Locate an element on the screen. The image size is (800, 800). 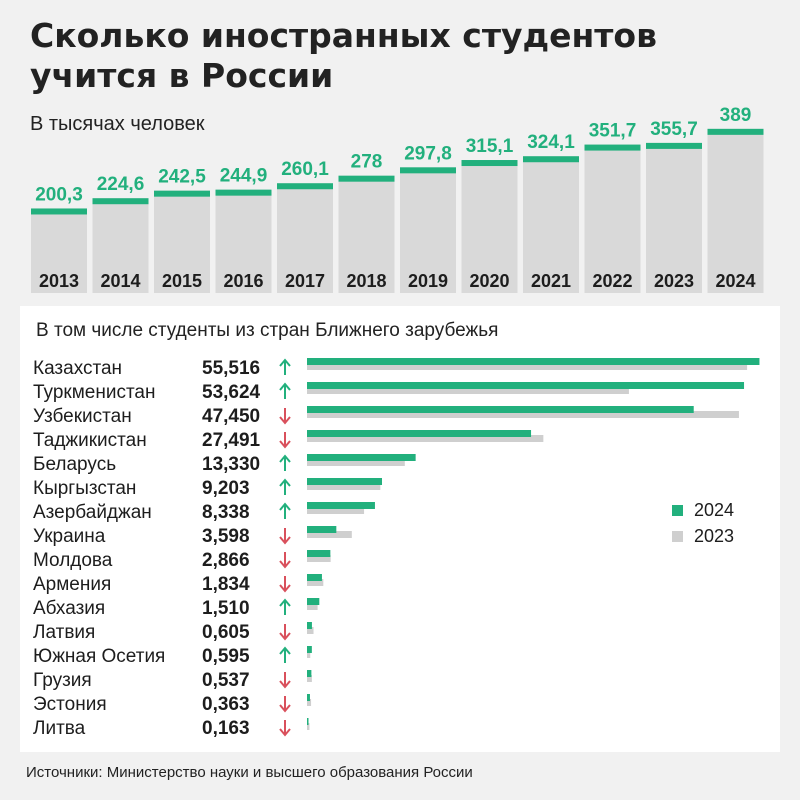
country-label: Беларусь is located at coordinates (74, 464).